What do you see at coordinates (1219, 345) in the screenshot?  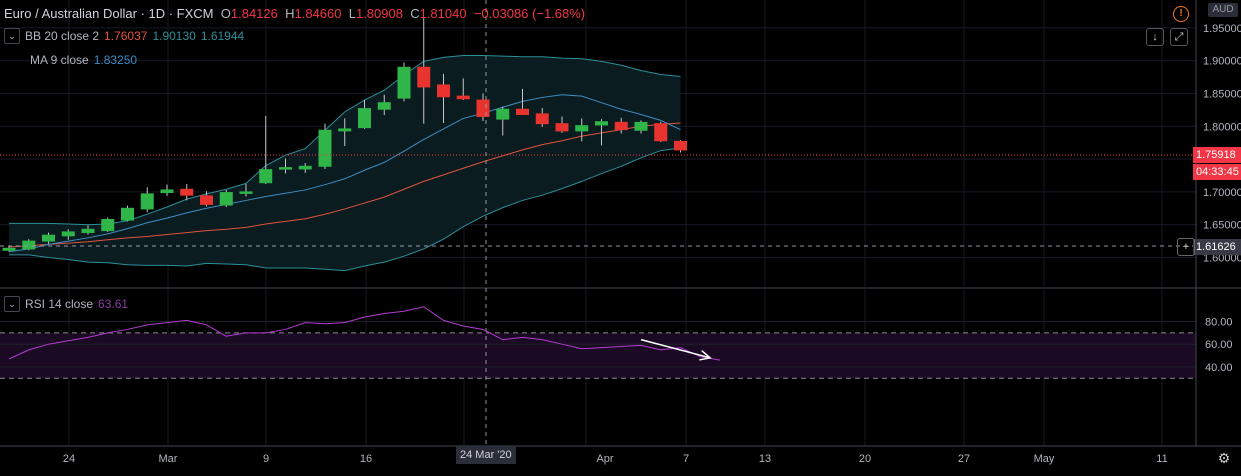 I see `rsi-tick-label: 60.00` at bounding box center [1219, 345].